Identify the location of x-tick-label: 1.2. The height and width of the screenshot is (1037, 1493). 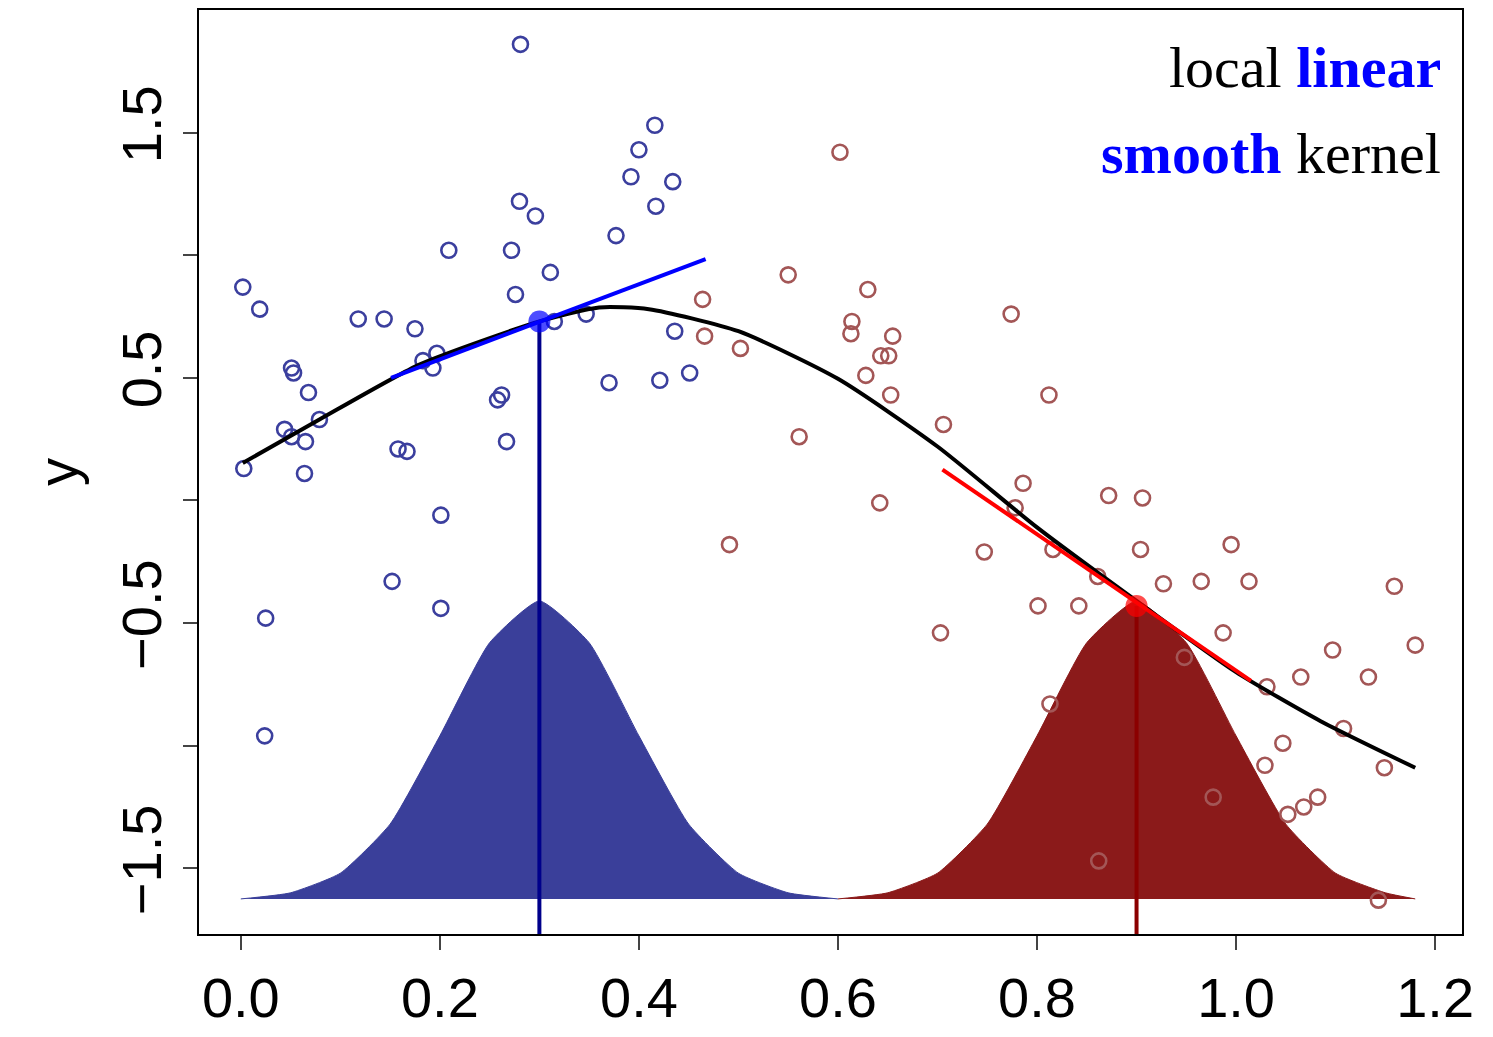
(1435, 998).